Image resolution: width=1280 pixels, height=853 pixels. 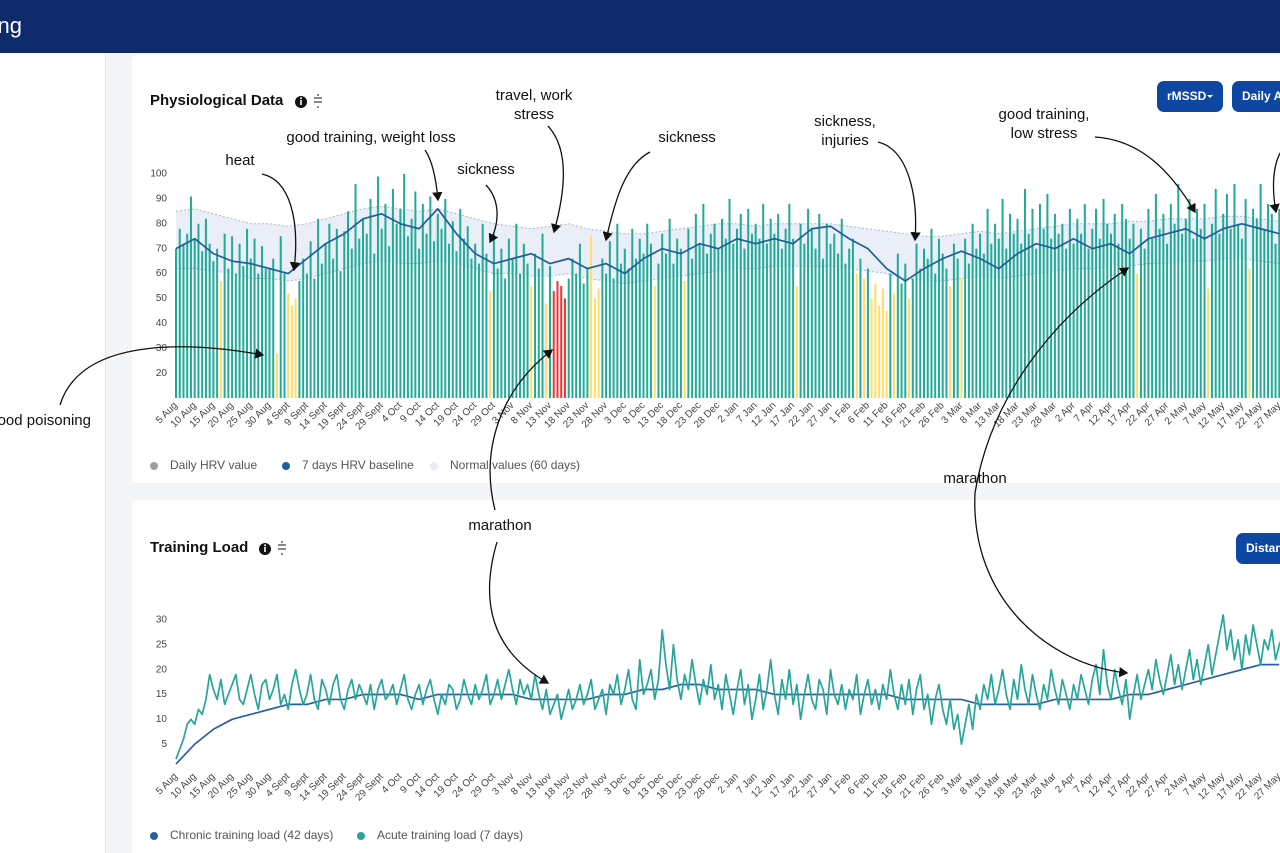 I want to click on annotation: heat, so click(x=240, y=160).